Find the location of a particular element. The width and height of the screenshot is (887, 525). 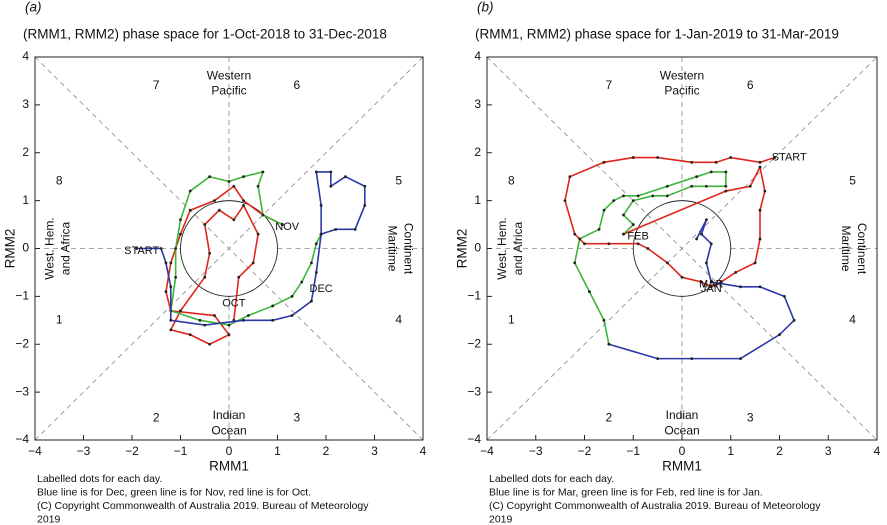

month-label: START is located at coordinates (789, 157).